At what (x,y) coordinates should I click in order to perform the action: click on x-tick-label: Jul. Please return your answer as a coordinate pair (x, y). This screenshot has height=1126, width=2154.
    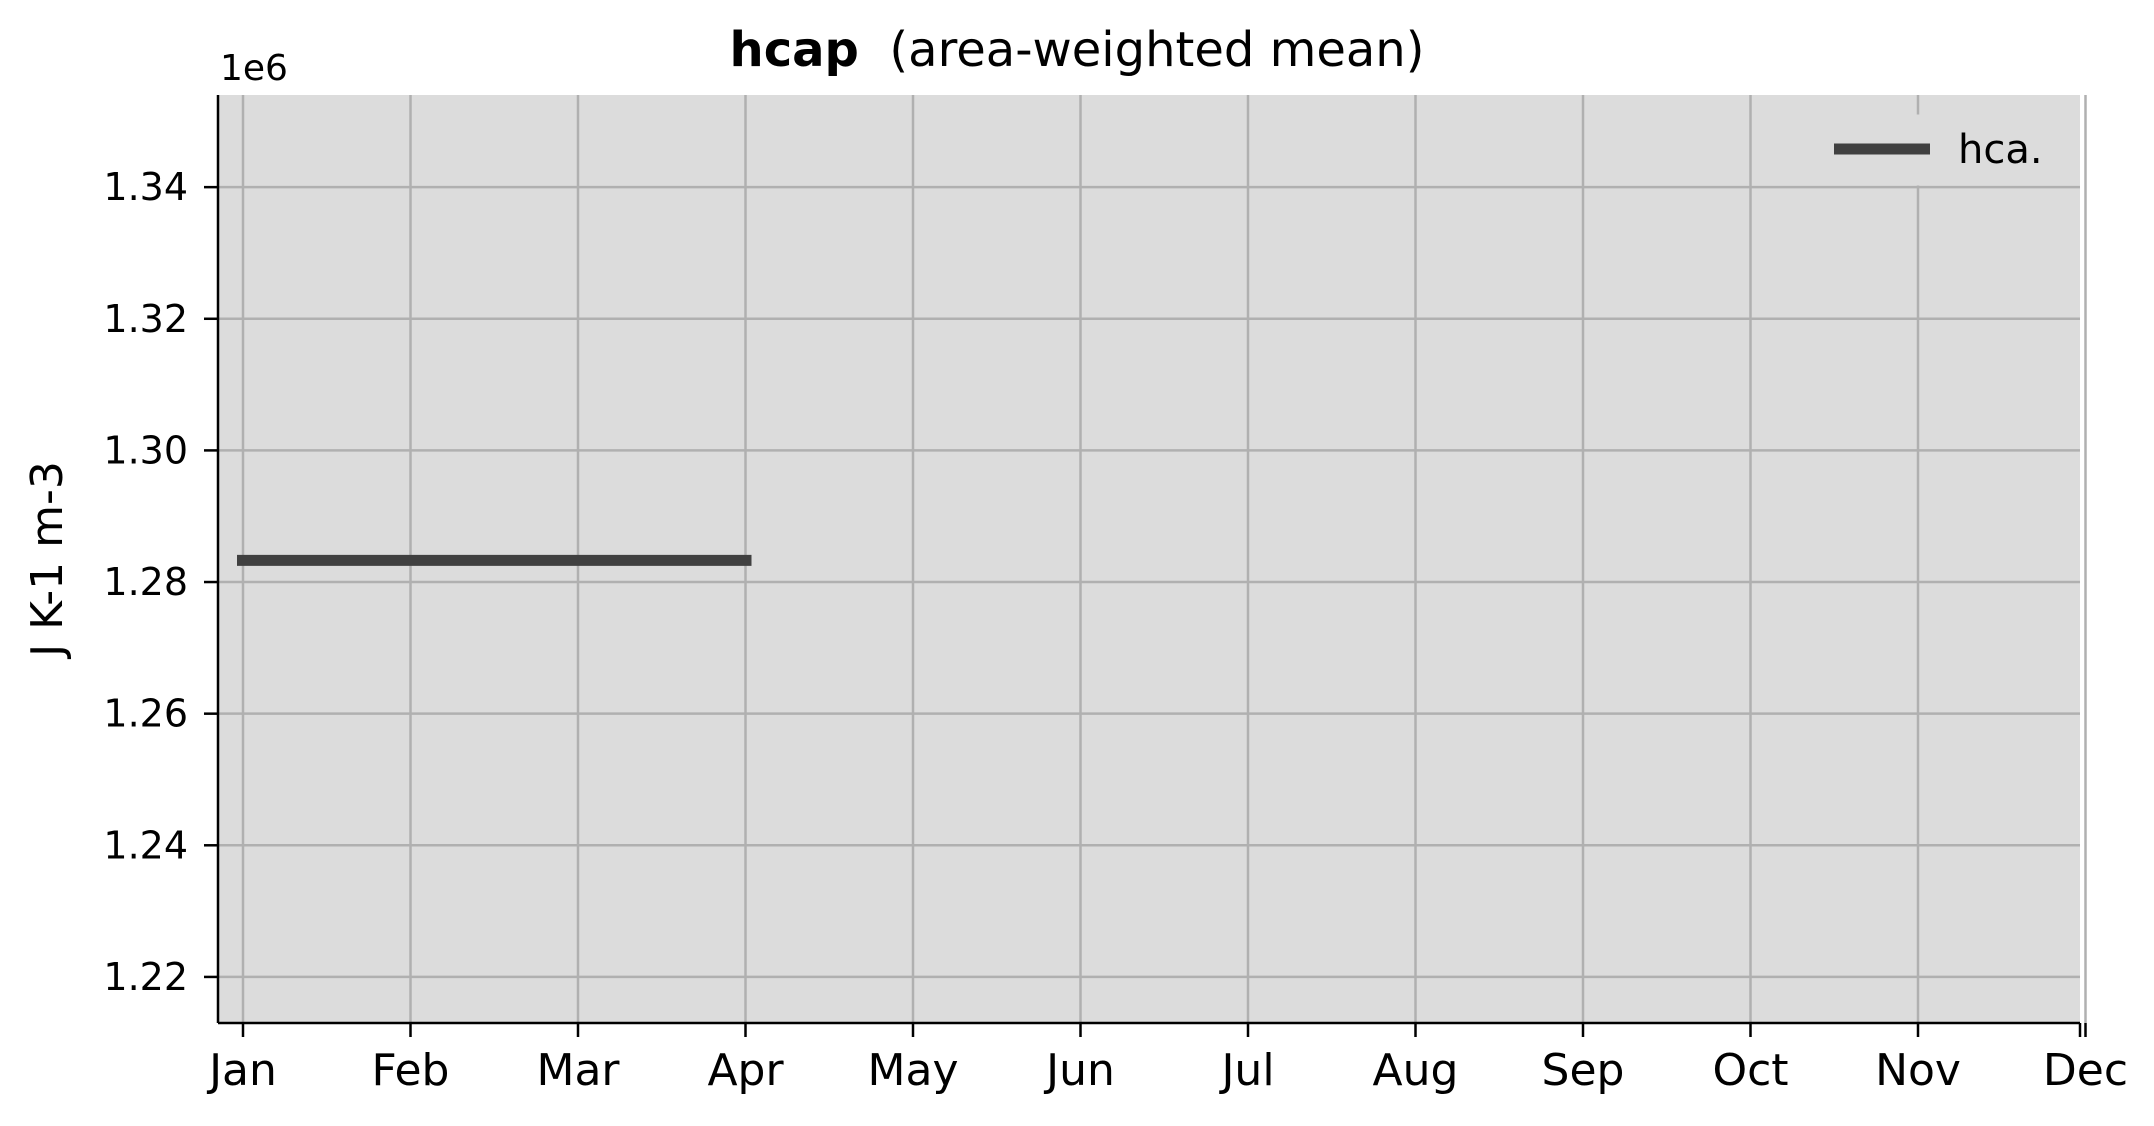
    Looking at the image, I should click on (1246, 1070).